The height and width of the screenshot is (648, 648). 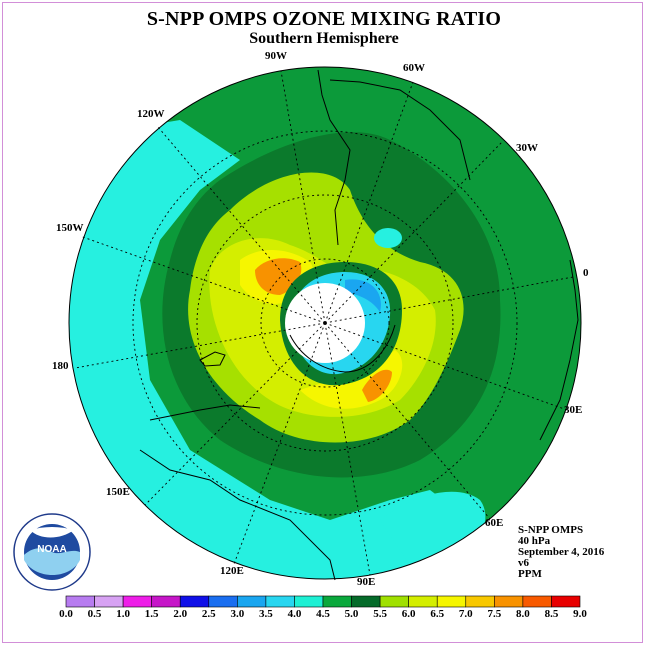 What do you see at coordinates (530, 574) in the screenshot?
I see `info-units: PPM` at bounding box center [530, 574].